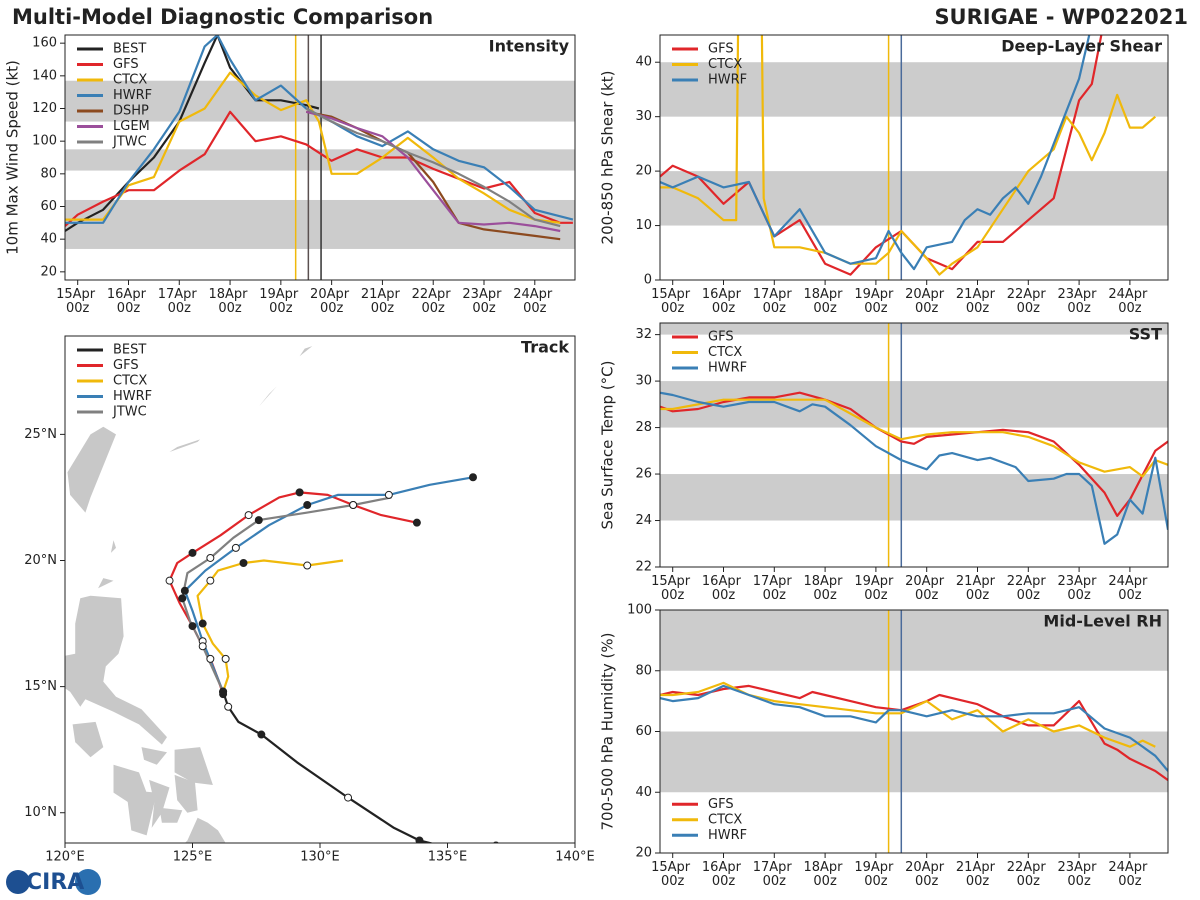 Image resolution: width=1200 pixels, height=900 pixels. Describe the element at coordinates (44, 141) in the screenshot. I see `y-tick-label: 100` at that location.